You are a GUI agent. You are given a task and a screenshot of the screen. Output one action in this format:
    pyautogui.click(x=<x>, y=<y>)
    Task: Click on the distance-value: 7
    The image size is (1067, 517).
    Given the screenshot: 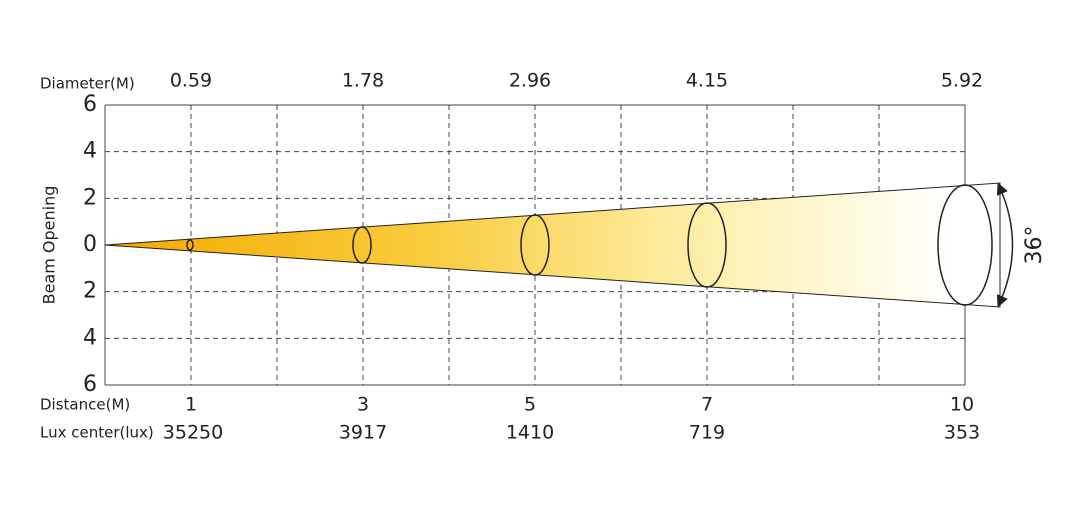 What is the action you would take?
    pyautogui.click(x=707, y=405)
    